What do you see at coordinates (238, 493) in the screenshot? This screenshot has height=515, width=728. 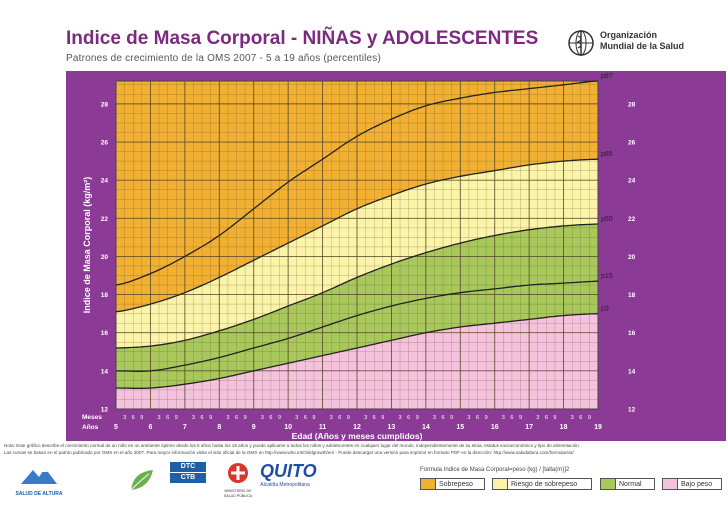 I see `ministerio-text: MINISTERIO DE SALUD PÚBLICA` at bounding box center [238, 493].